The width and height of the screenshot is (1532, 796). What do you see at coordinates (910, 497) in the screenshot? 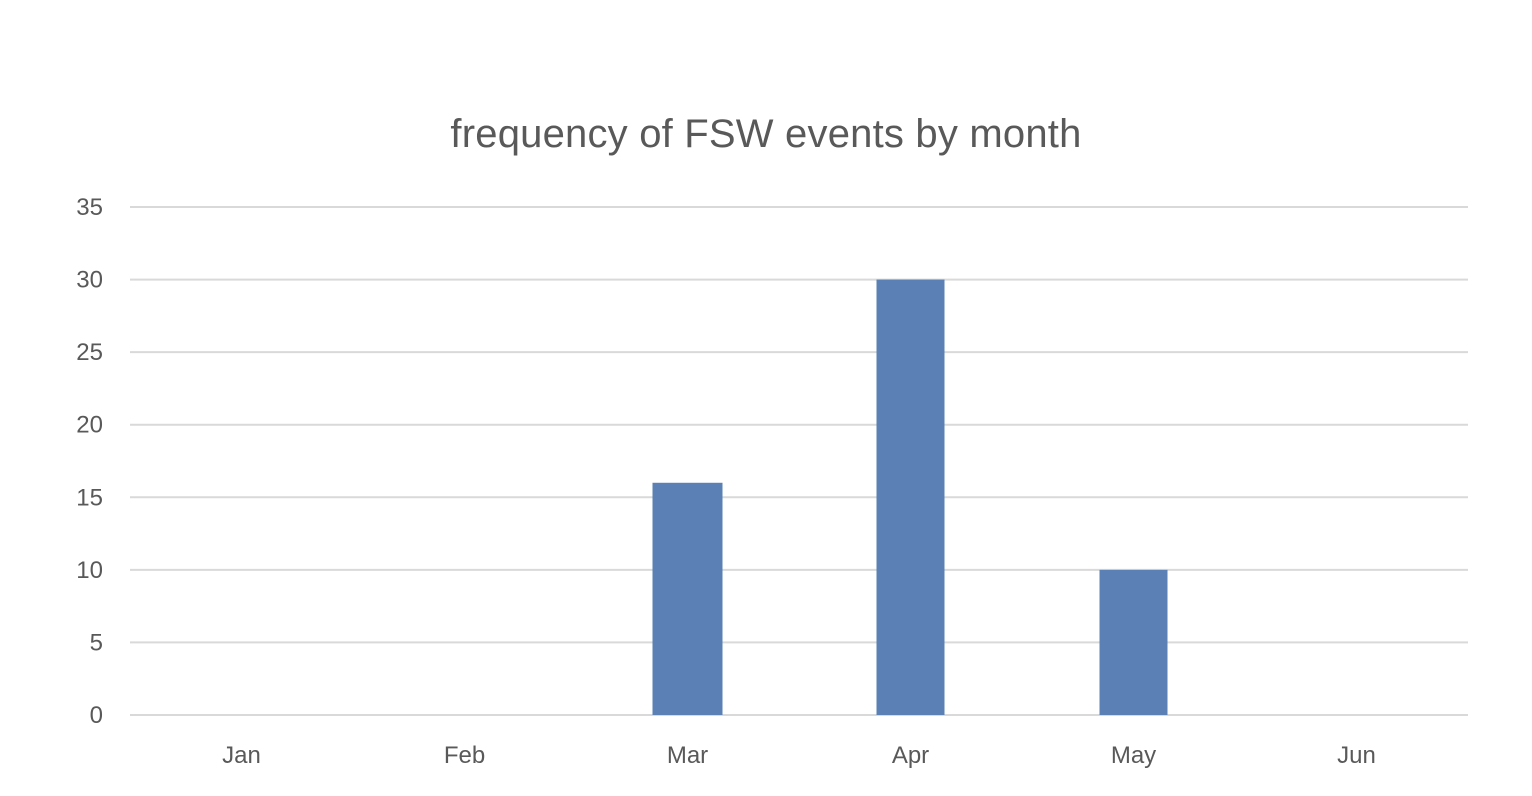
I see `bar-apr` at bounding box center [910, 497].